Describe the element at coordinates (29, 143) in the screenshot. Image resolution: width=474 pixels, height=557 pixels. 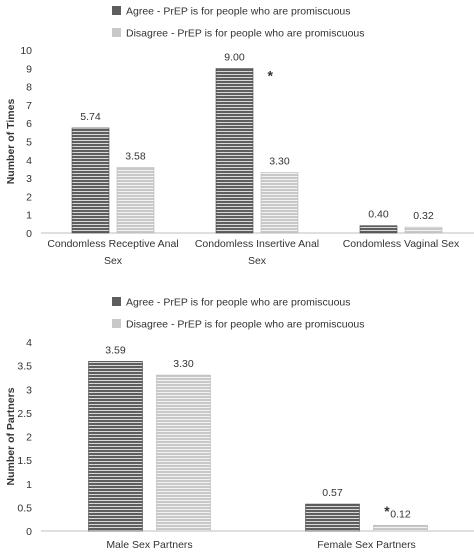
I see `y-tick-label: 5` at that location.